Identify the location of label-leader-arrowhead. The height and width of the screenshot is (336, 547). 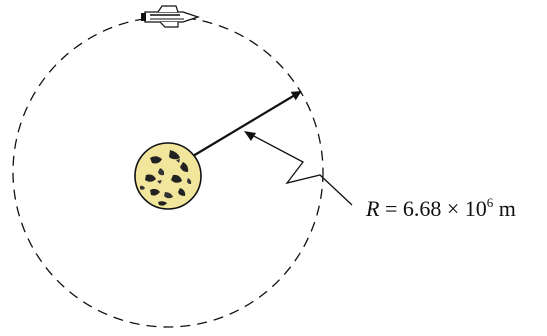
(250, 136).